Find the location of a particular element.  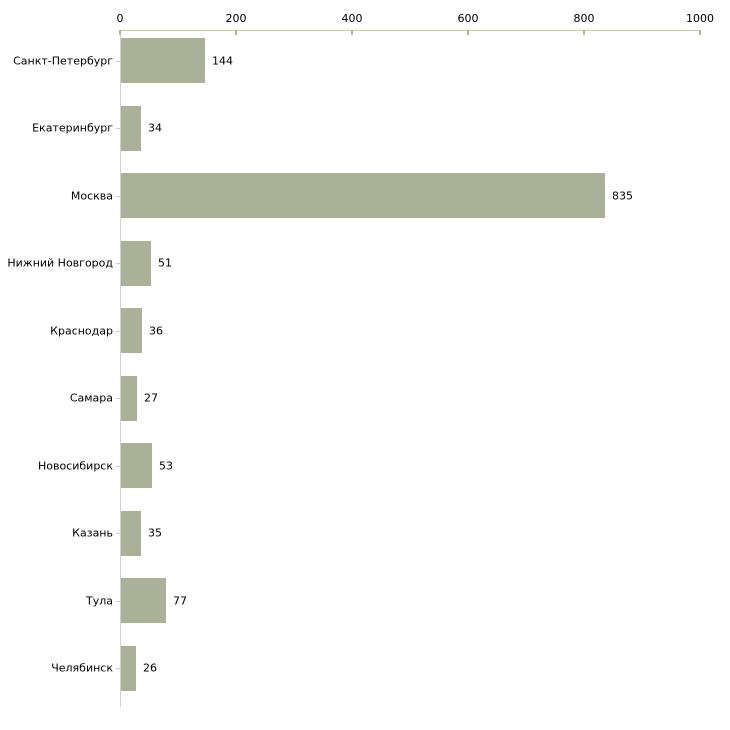

x-axis-line is located at coordinates (410, 30).